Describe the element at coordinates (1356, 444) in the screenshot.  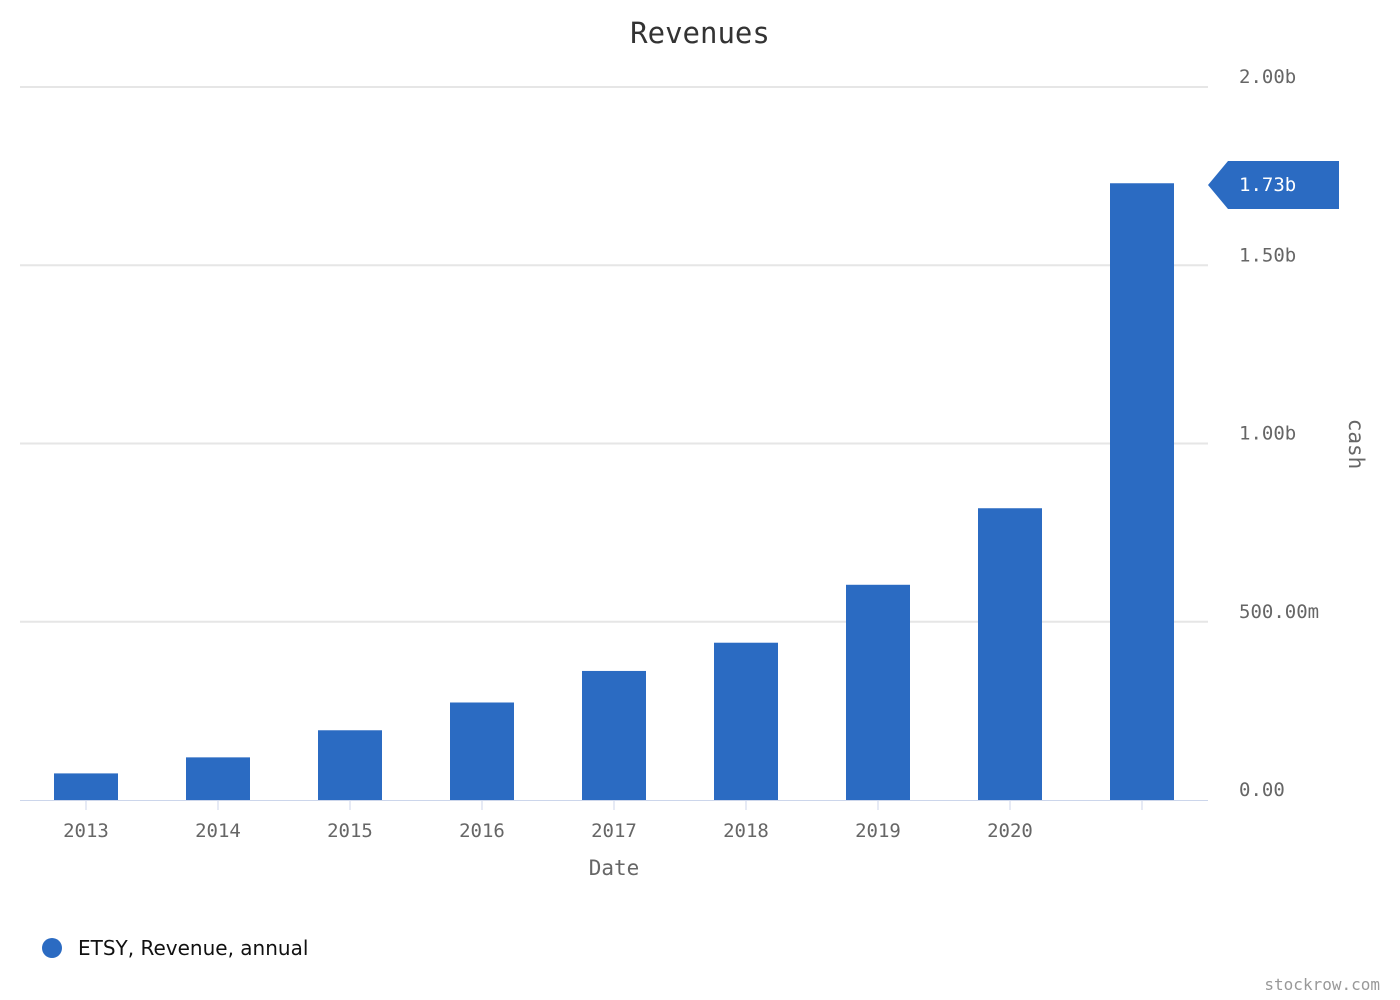
I see `y-axis-title: cash` at that location.